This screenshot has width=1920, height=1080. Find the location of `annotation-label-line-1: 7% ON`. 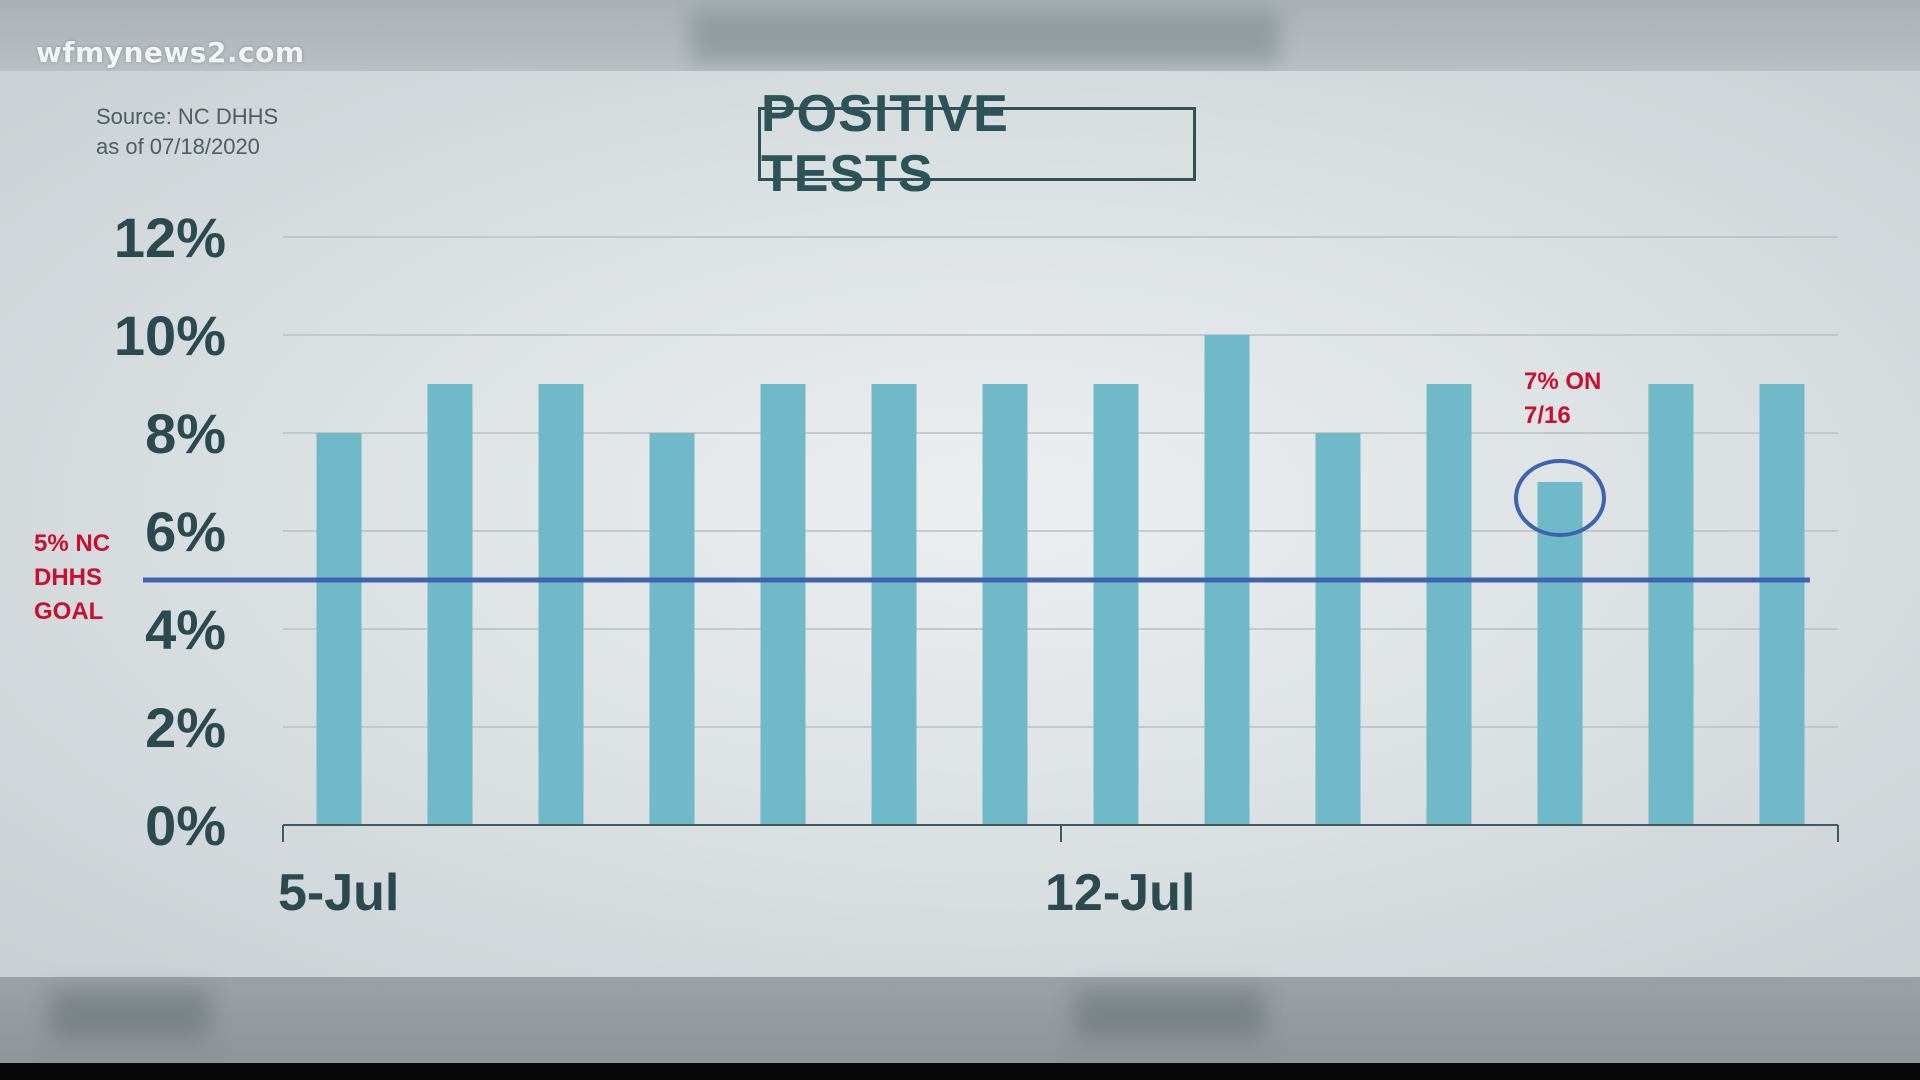

annotation-label-line-1: 7% ON is located at coordinates (1563, 381).